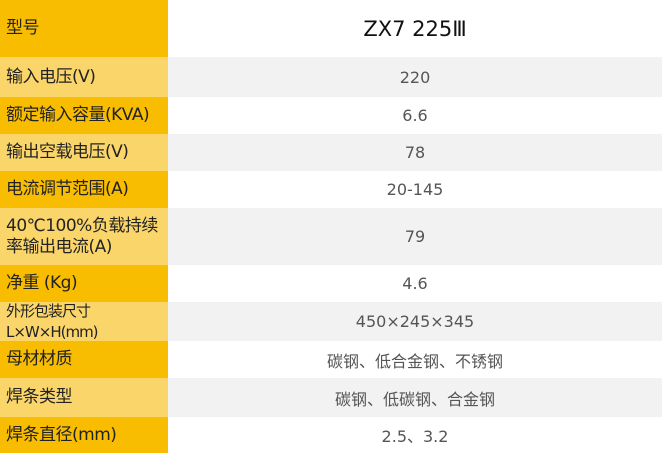  What do you see at coordinates (84, 397) in the screenshot?
I see `spec-label: 焊条类型` at bounding box center [84, 397].